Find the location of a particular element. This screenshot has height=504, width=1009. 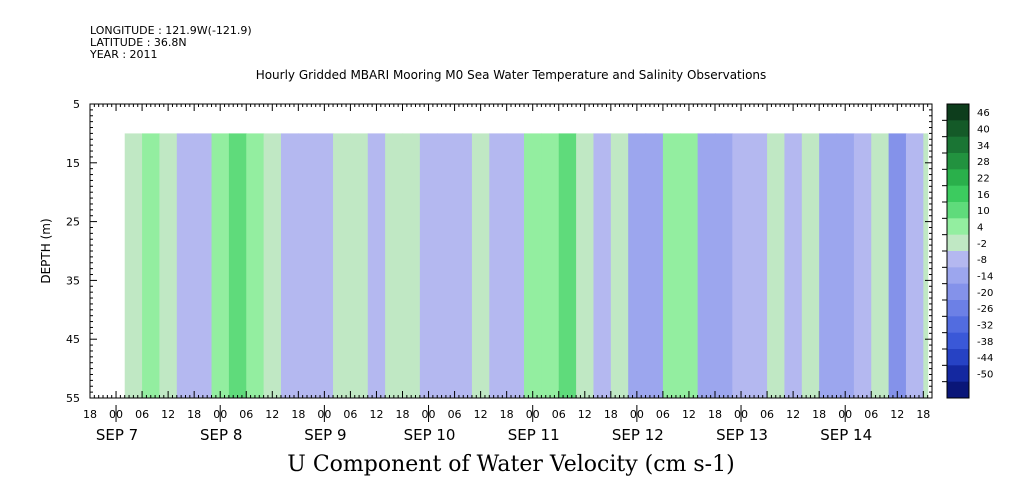

colorbar-label: 10 is located at coordinates (983, 211).